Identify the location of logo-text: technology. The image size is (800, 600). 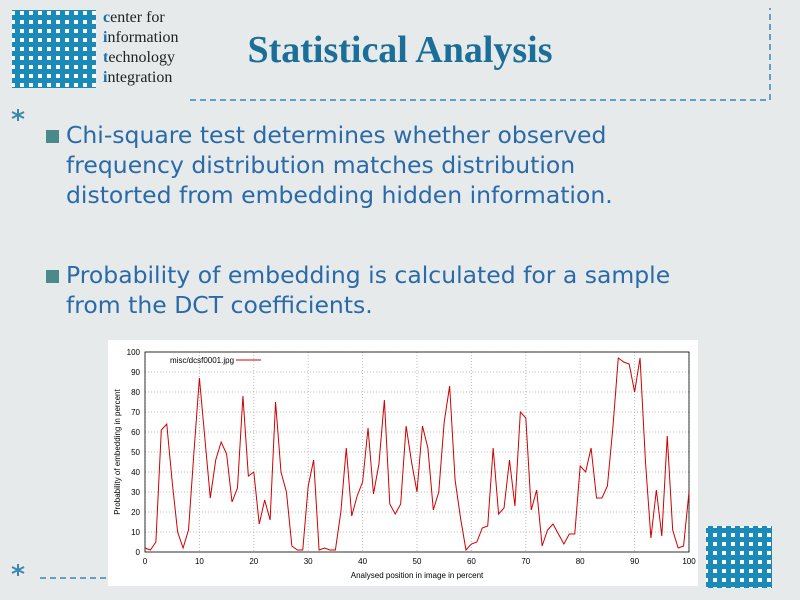
(139, 57).